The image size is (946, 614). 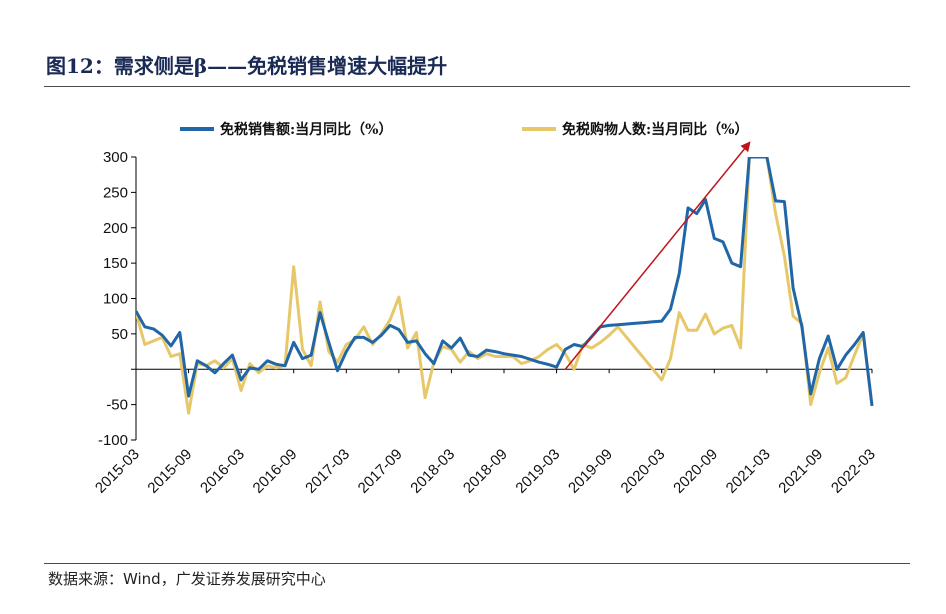 I want to click on y-tick-label: 100, so click(x=115, y=299).